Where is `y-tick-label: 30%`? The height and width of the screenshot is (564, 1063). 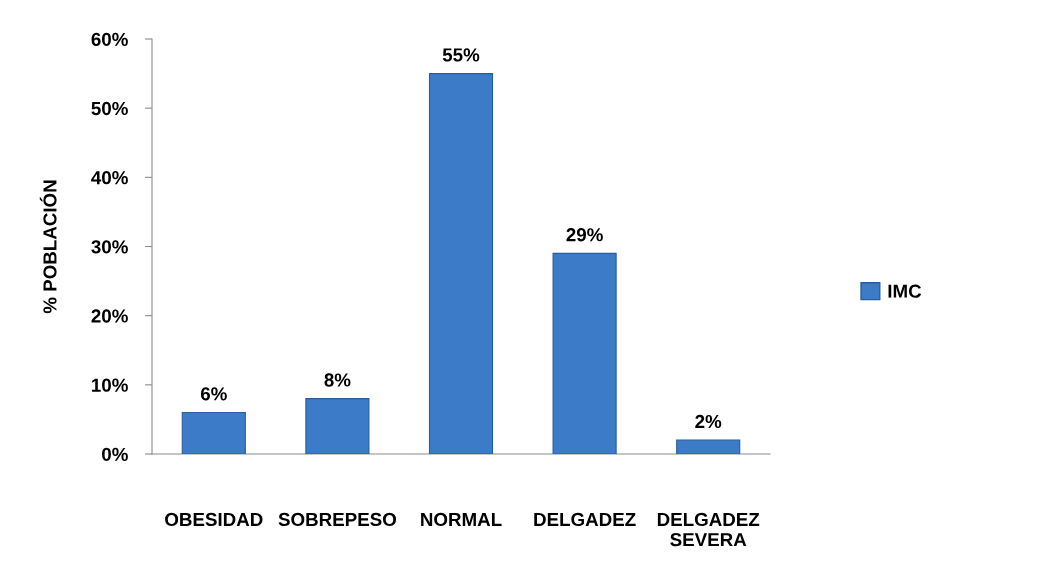 y-tick-label: 30% is located at coordinates (109, 247).